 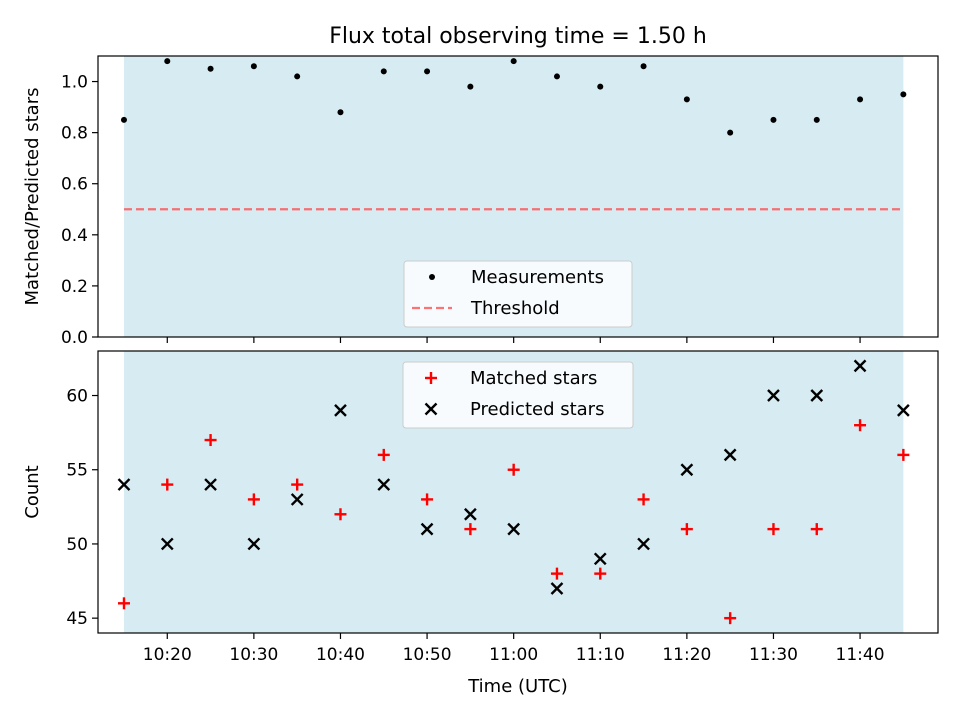 What do you see at coordinates (513, 655) in the screenshot?
I see `x-tick-label: 11:00` at bounding box center [513, 655].